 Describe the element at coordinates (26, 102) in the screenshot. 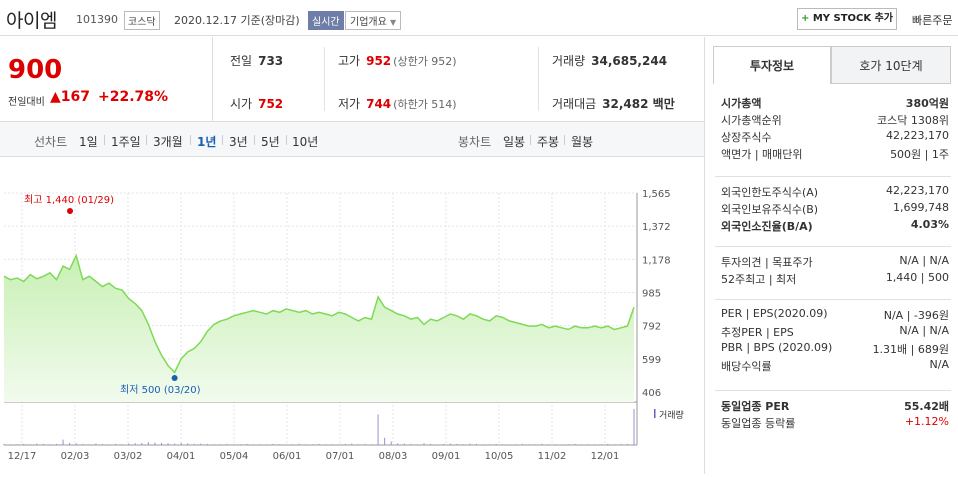

I see `change-label: 전일대비` at that location.